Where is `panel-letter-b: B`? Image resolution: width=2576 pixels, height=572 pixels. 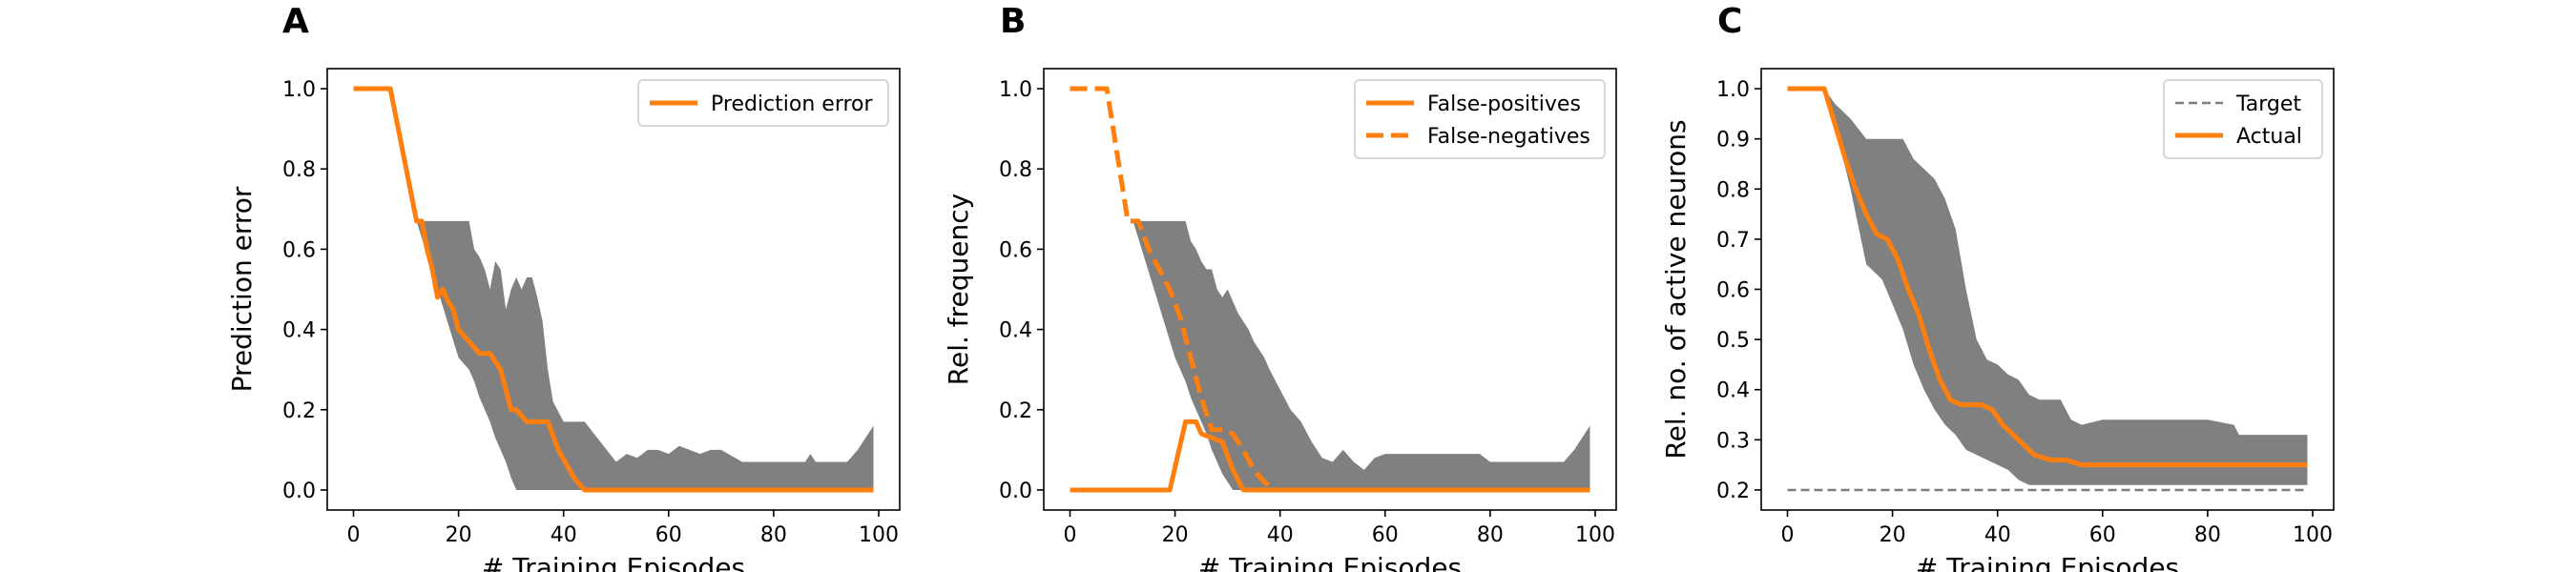
panel-letter-b: B is located at coordinates (1013, 21).